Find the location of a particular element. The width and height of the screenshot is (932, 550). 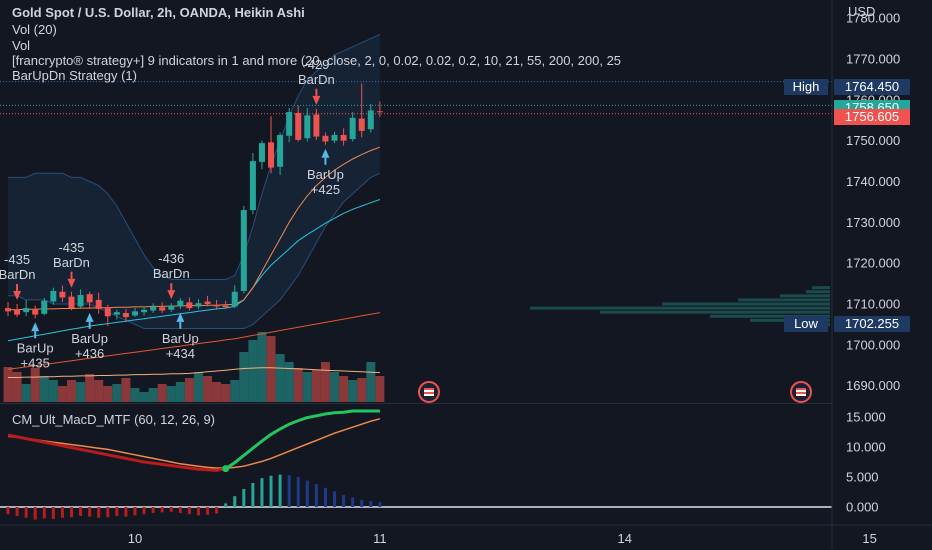

price-lines is located at coordinates (416, 98).